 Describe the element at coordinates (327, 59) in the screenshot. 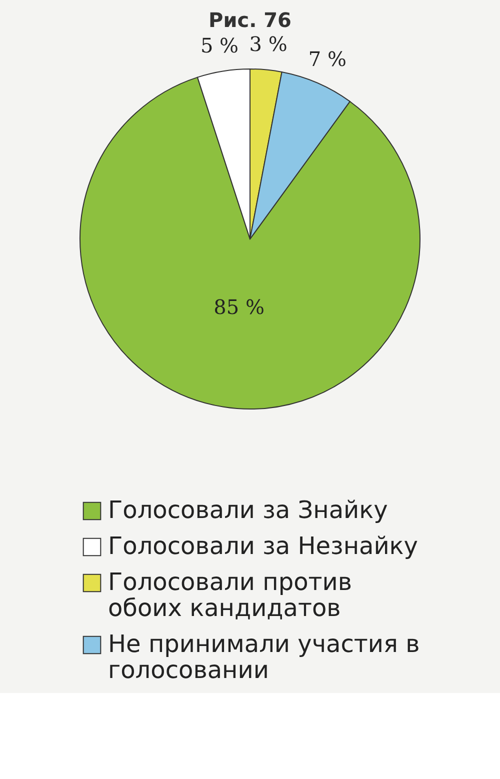

I see `data-label: 7 %` at that location.